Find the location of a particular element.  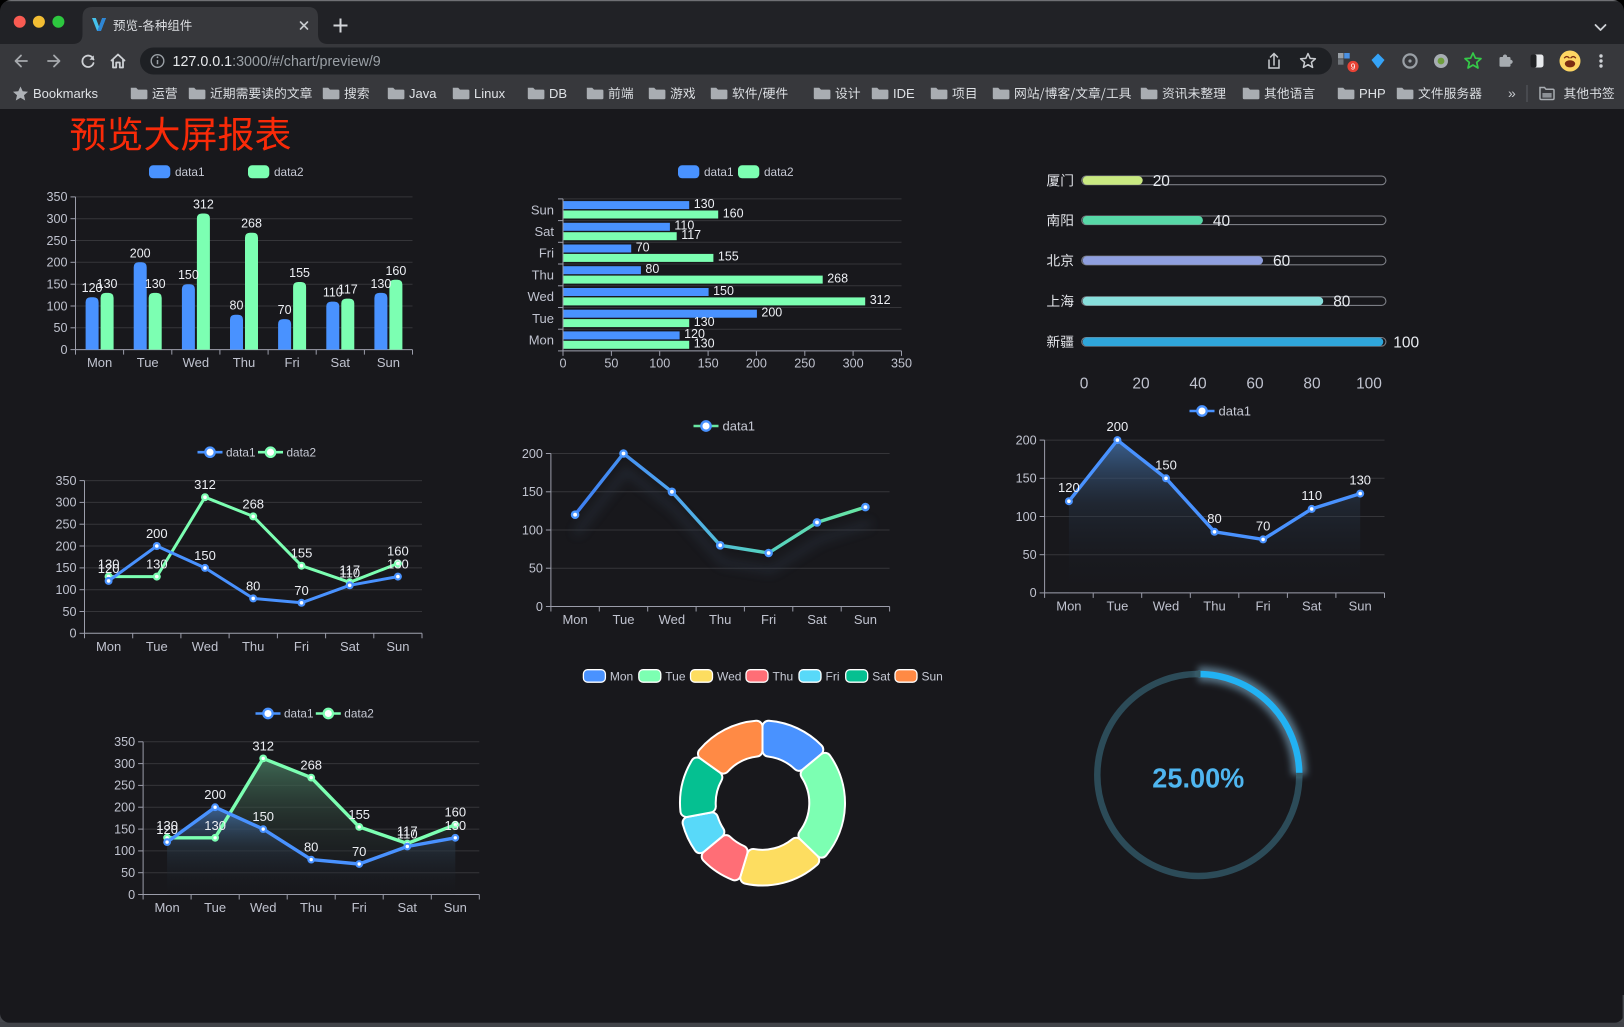

svg-text: PHP is located at coordinates (1372, 93).